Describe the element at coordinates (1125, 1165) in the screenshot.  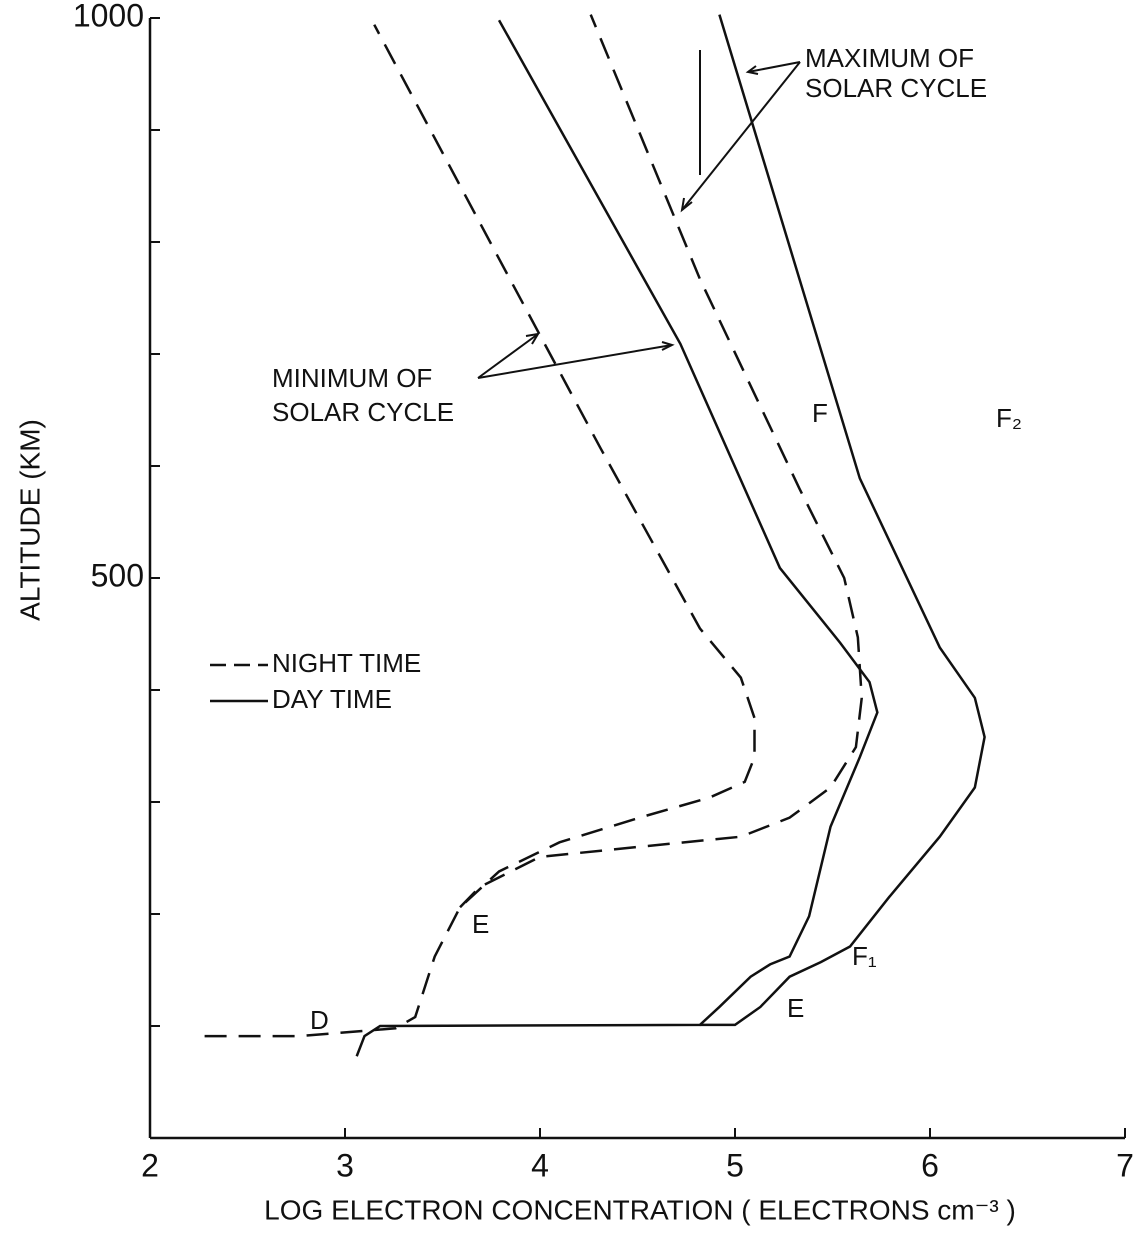
I see `x-tick-label: 7` at that location.